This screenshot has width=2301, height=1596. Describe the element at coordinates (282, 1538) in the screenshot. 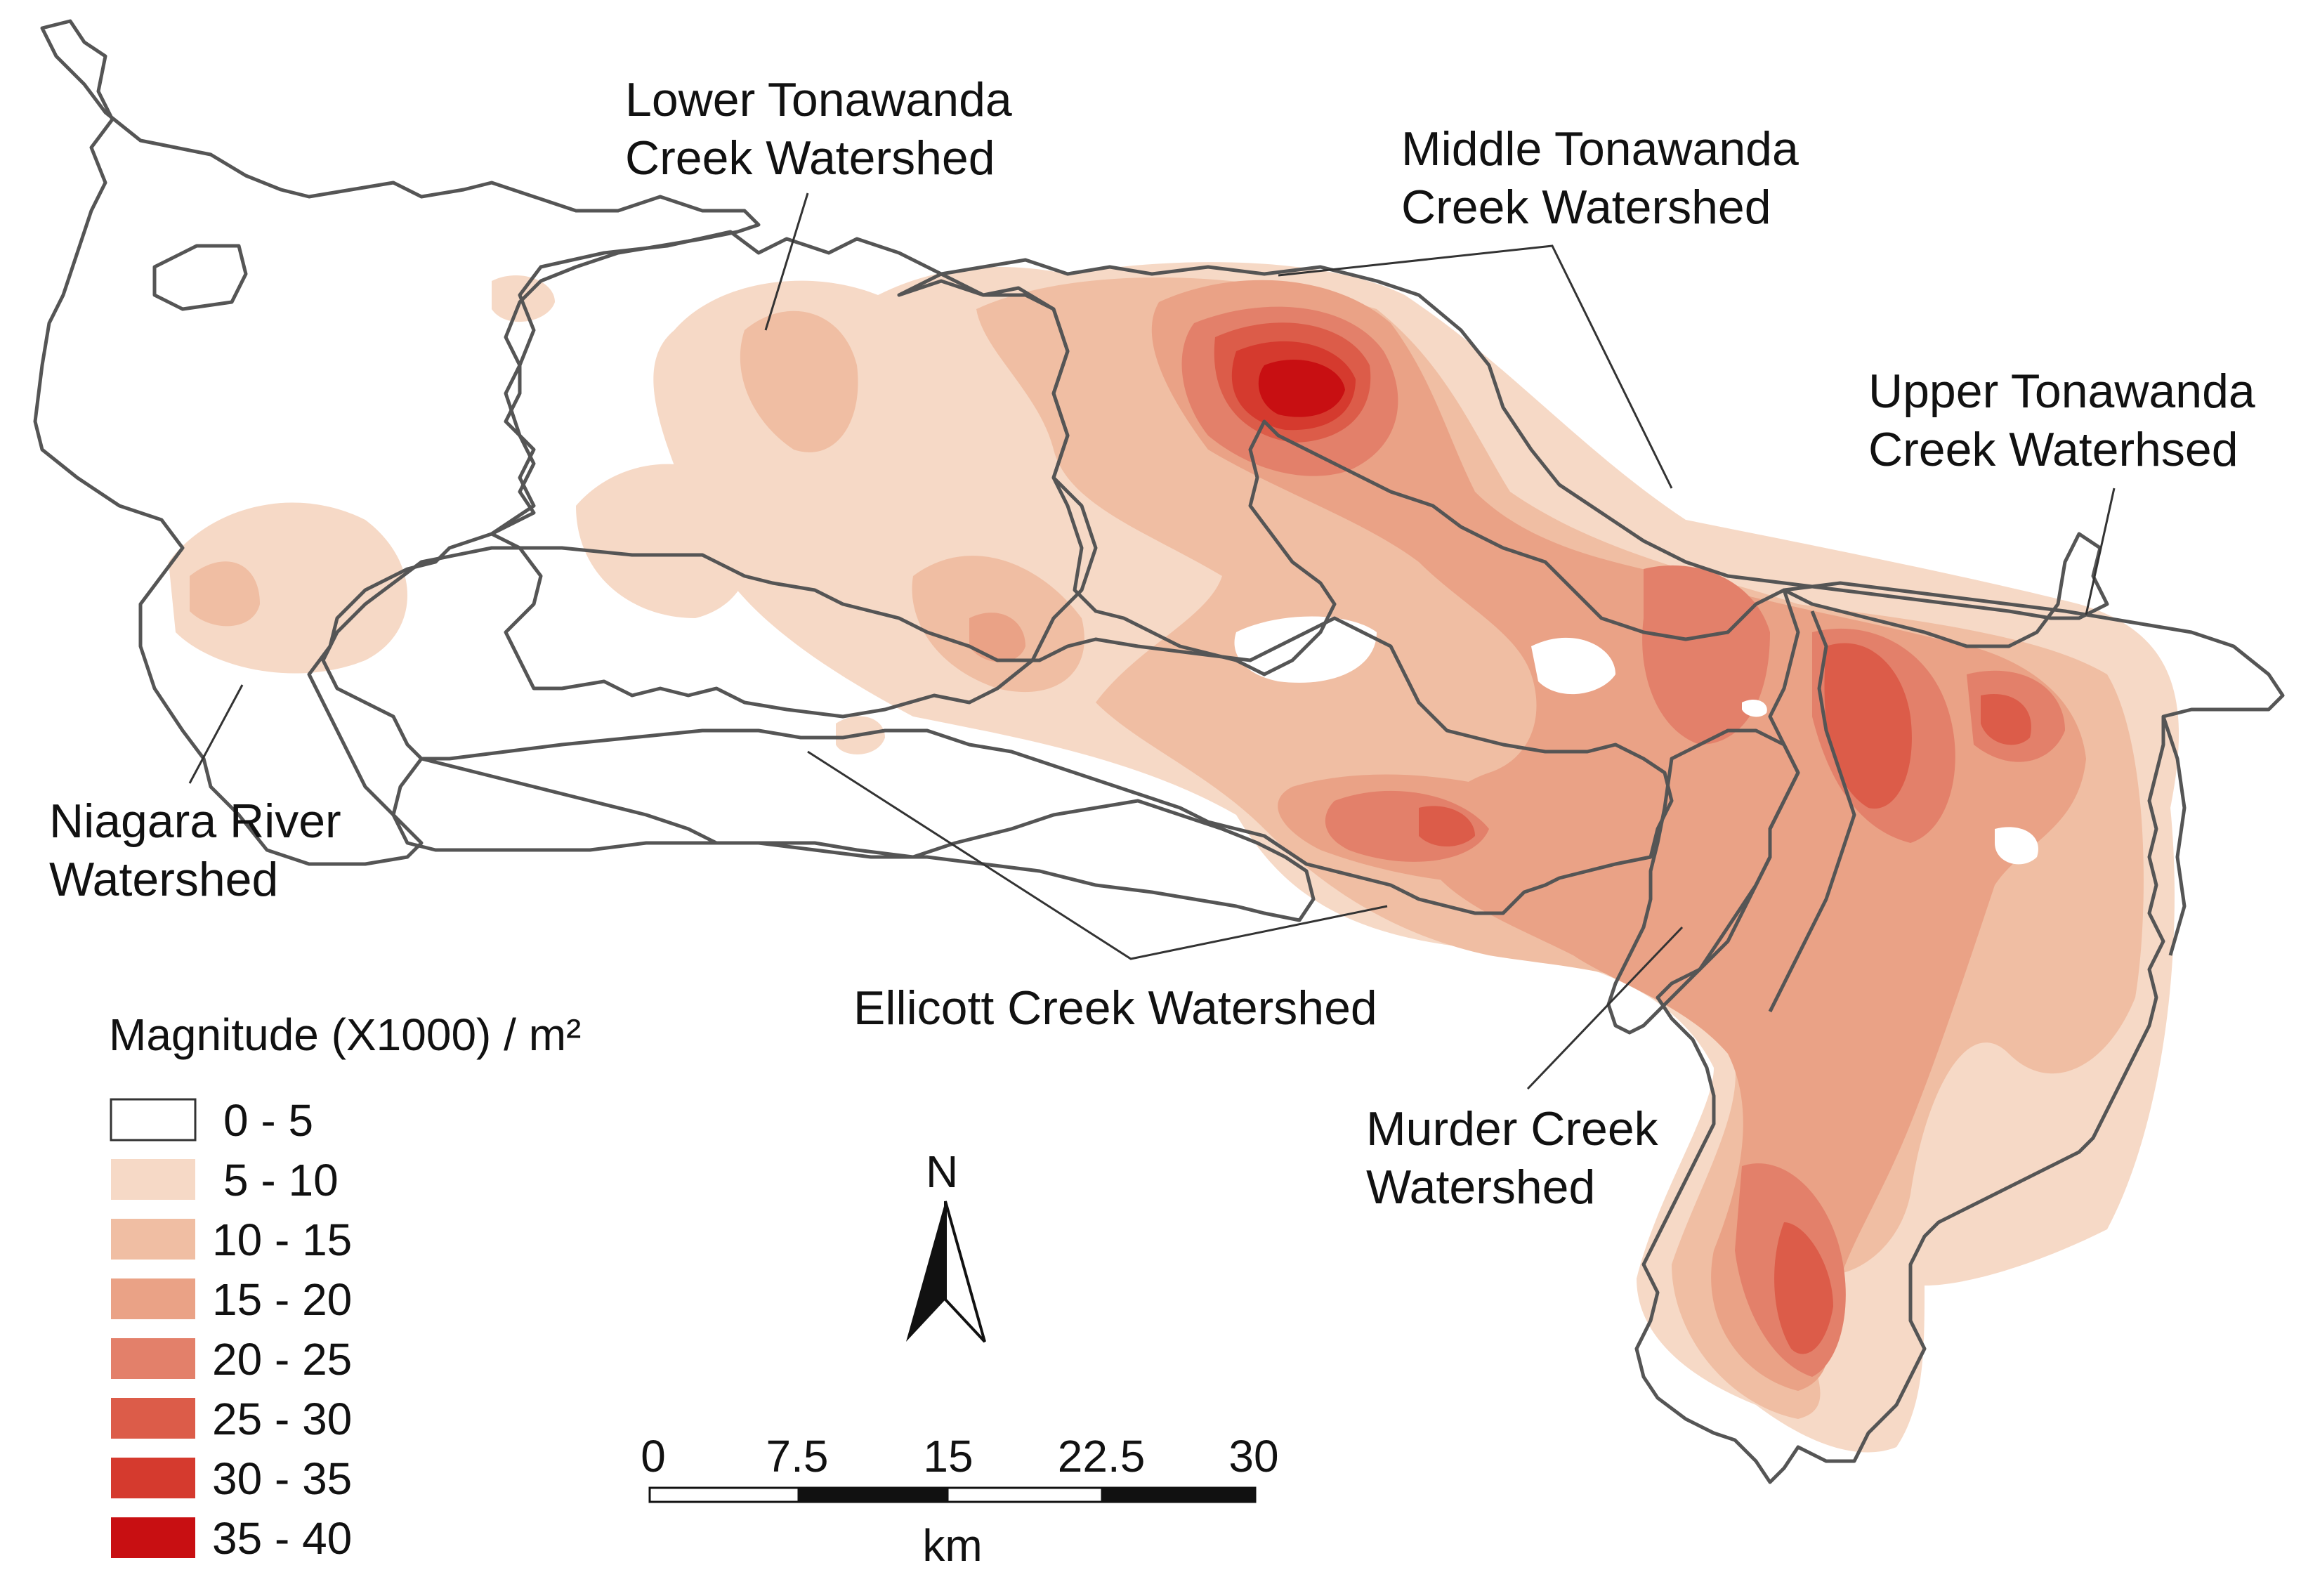

I see `legend-label-35-40: 35 - 40` at that location.